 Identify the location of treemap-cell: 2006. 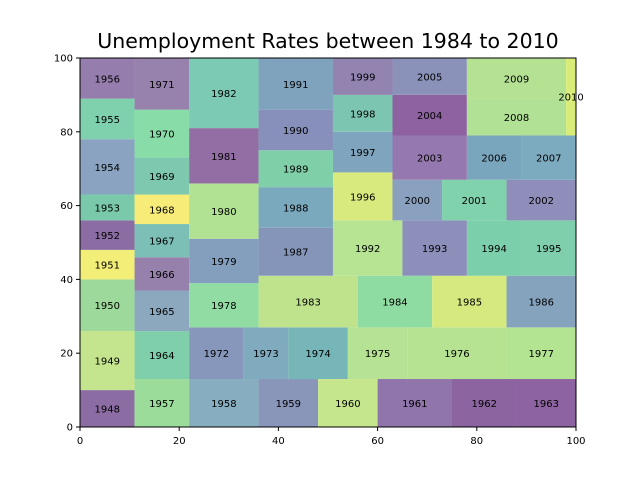
(494, 157).